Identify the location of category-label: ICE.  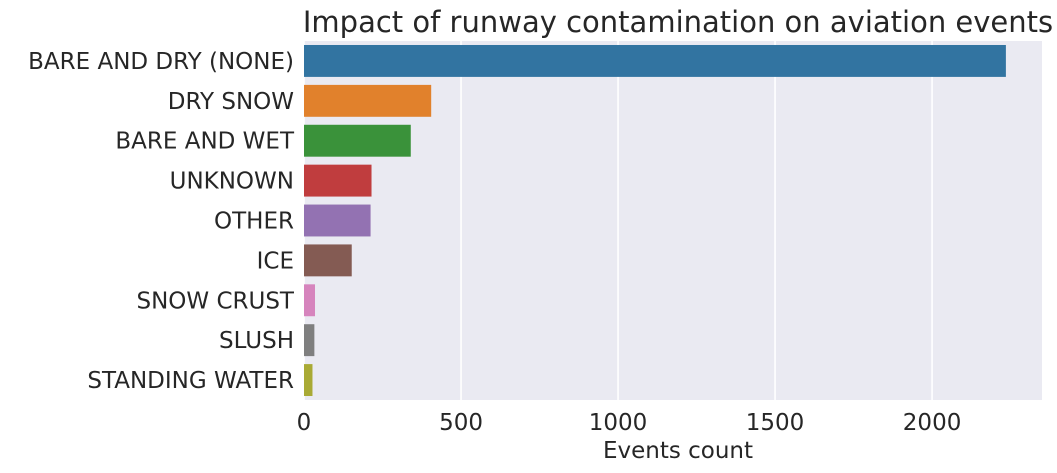
(275, 261).